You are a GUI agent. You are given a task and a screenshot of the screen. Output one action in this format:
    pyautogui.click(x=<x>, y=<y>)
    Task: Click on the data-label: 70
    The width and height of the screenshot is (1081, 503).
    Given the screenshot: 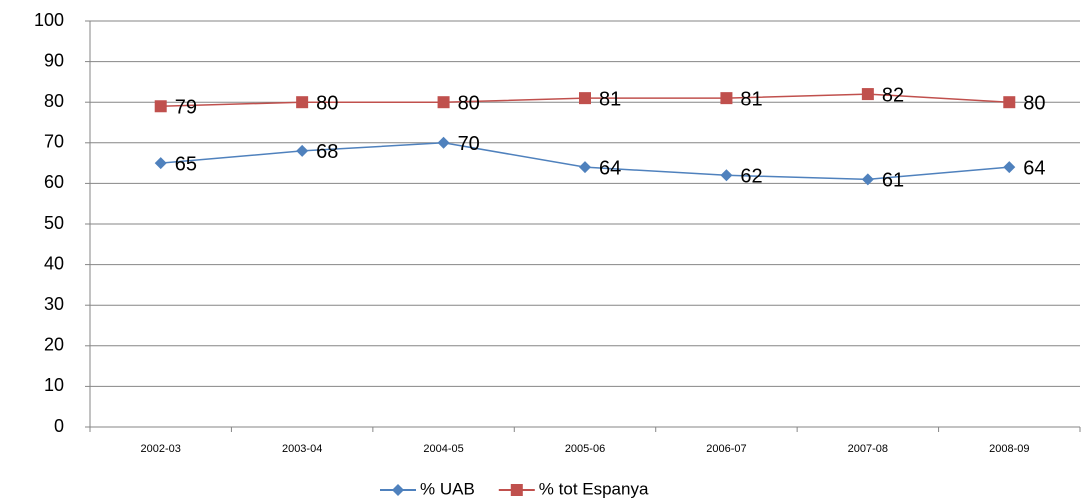 What is the action you would take?
    pyautogui.click(x=469, y=144)
    